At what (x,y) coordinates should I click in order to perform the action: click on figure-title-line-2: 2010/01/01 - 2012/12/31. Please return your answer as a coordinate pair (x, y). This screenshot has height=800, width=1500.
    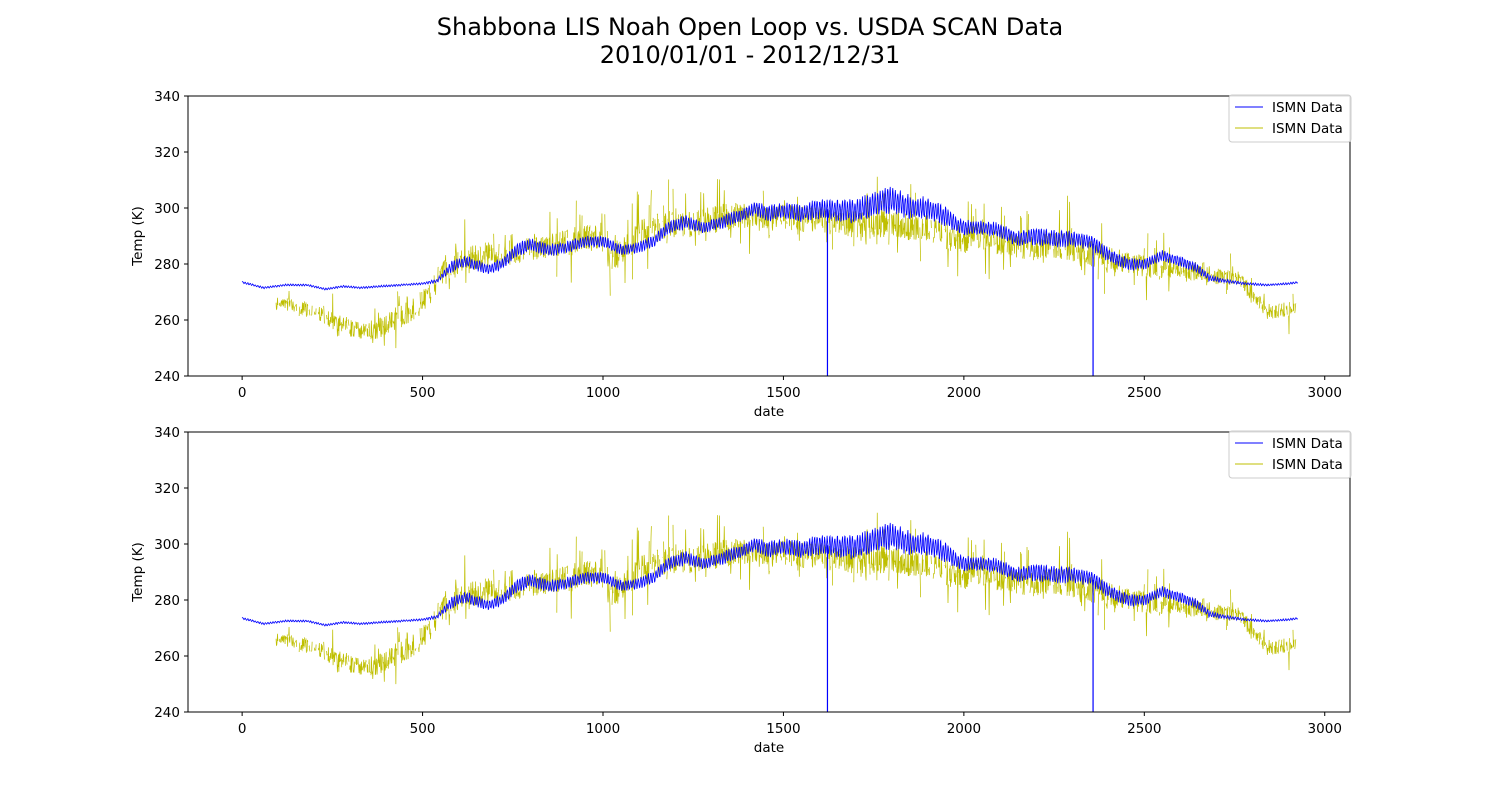
    Looking at the image, I should click on (750, 55).